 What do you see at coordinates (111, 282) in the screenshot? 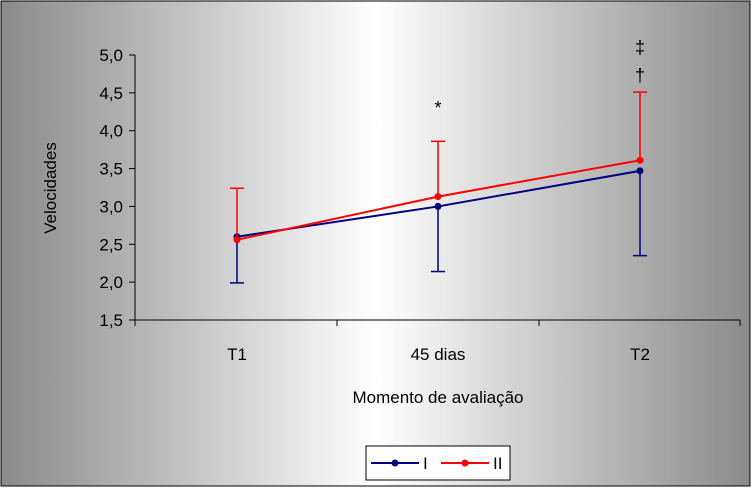
I see `y-tick-label: 2,0` at bounding box center [111, 282].